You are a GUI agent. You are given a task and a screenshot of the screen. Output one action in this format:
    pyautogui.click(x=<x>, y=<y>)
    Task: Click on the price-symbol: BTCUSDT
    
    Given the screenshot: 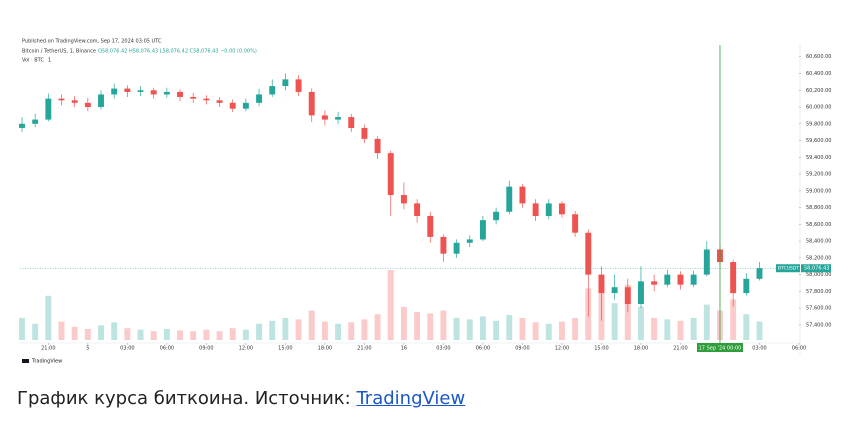 What is the action you would take?
    pyautogui.click(x=788, y=269)
    